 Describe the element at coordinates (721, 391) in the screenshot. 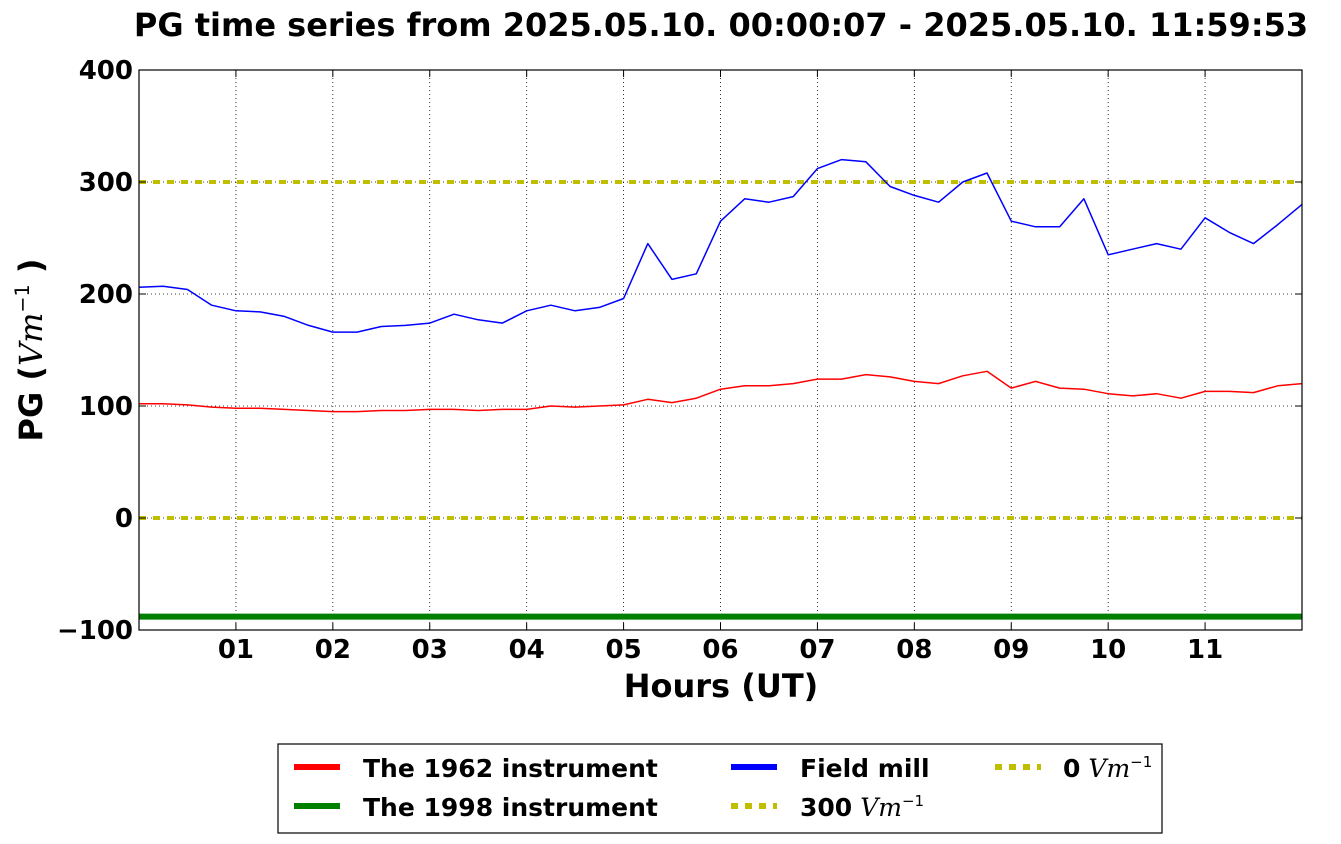

I see `series-1962-instrument` at that location.